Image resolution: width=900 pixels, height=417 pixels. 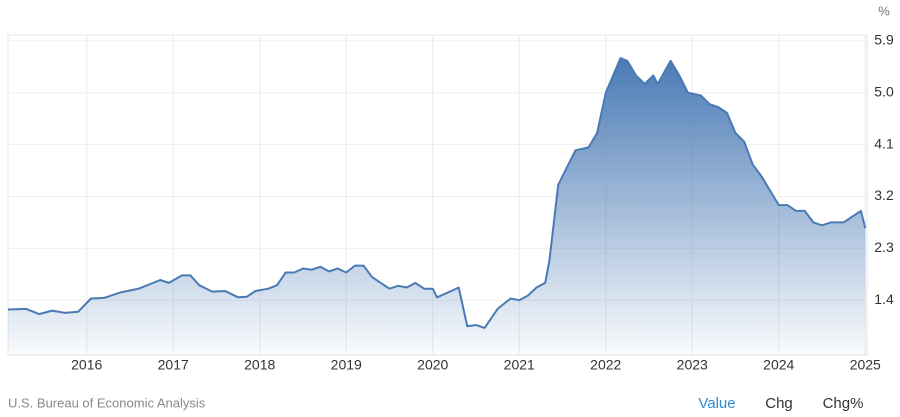 I want to click on x-tick-label: 2025, so click(x=865, y=365).